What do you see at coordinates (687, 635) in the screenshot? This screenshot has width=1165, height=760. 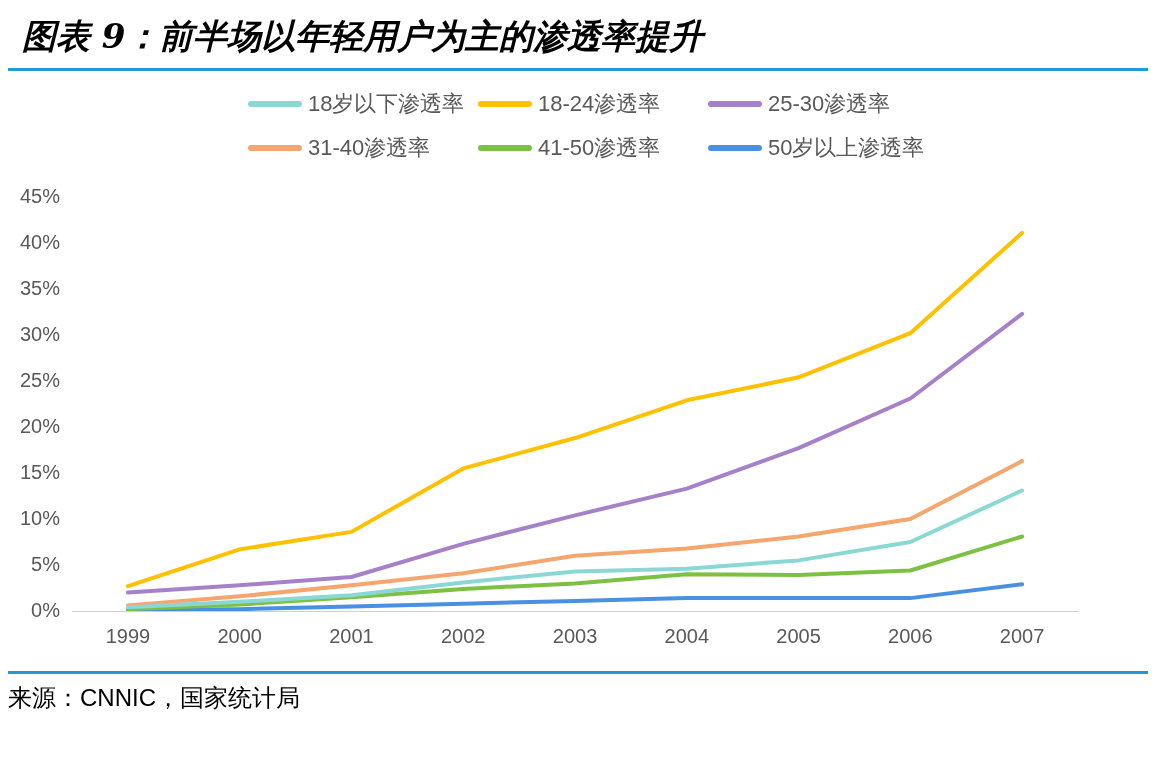 I see `x-tick-label: 2004` at bounding box center [687, 635].